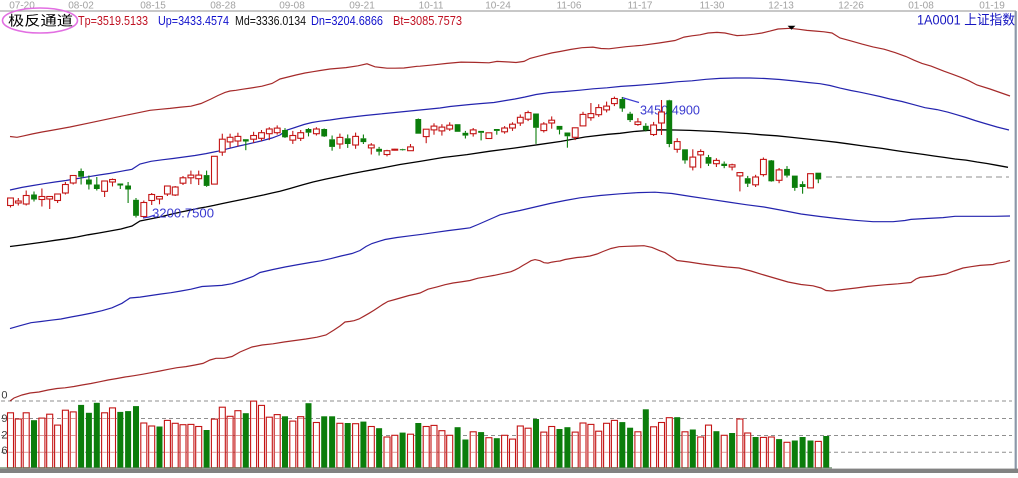 The width and height of the screenshot is (1018, 478). I want to click on svg-text: 12-26, so click(851, 6).